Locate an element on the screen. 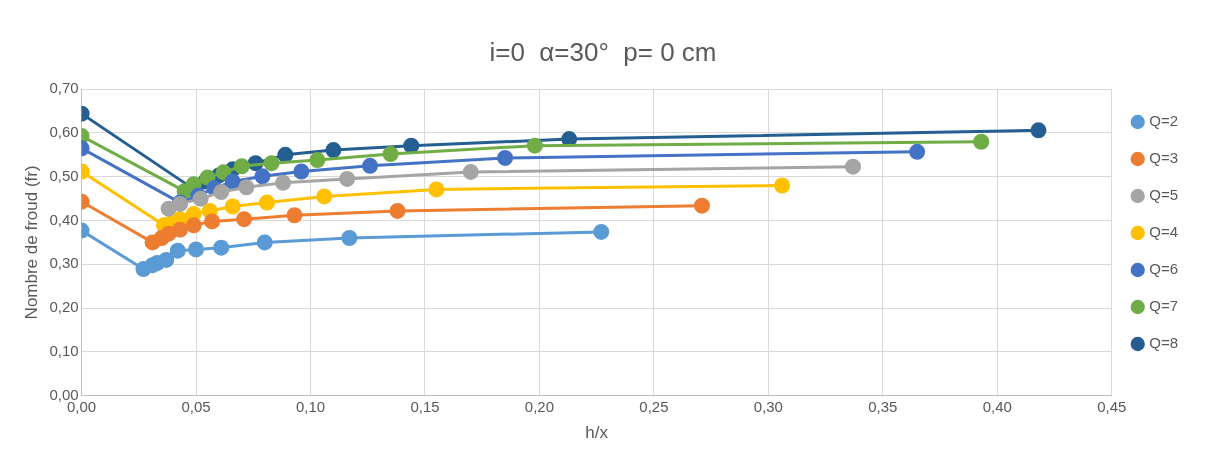 The image size is (1207, 466). legend-label: Q=4 is located at coordinates (1164, 232).